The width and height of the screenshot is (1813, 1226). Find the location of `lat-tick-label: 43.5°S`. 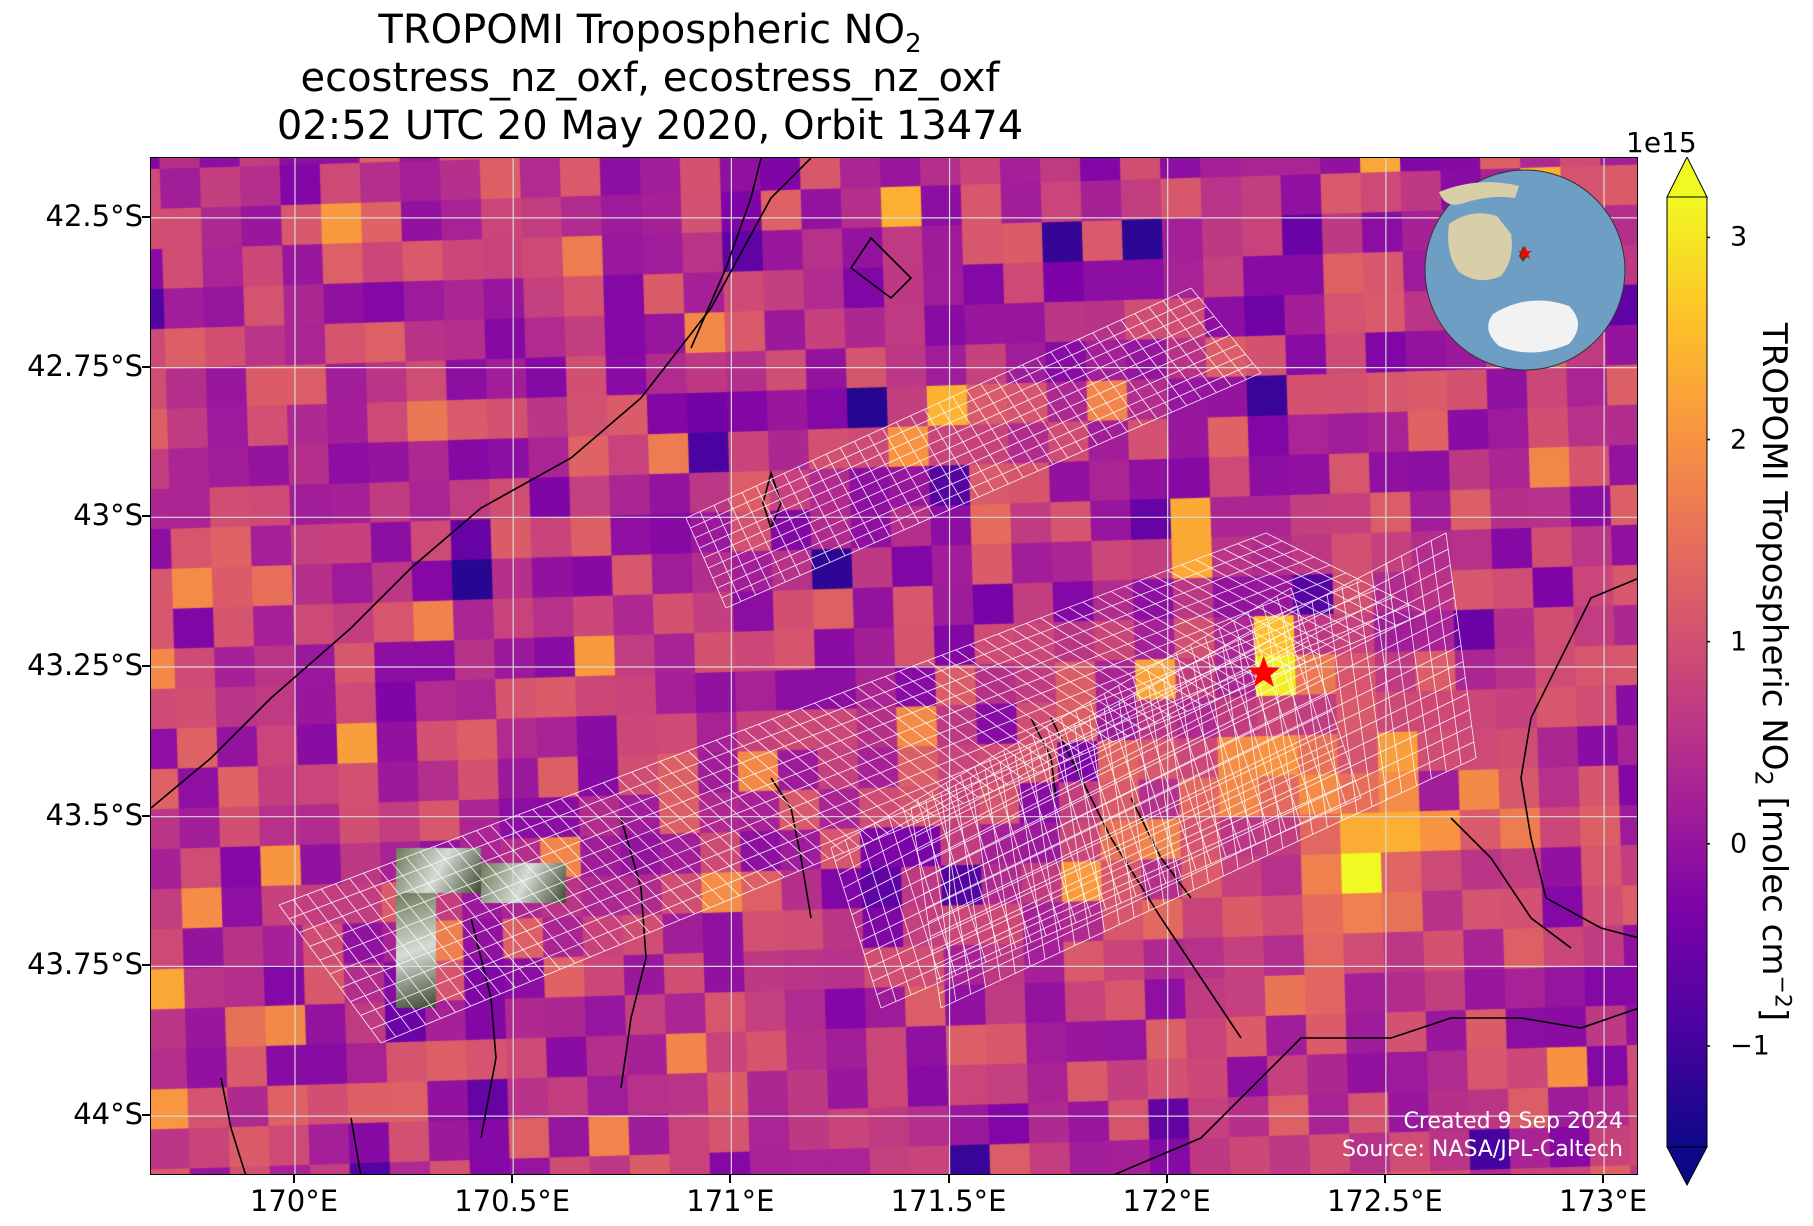

lat-tick-label: 43.5°S is located at coordinates (94, 814).